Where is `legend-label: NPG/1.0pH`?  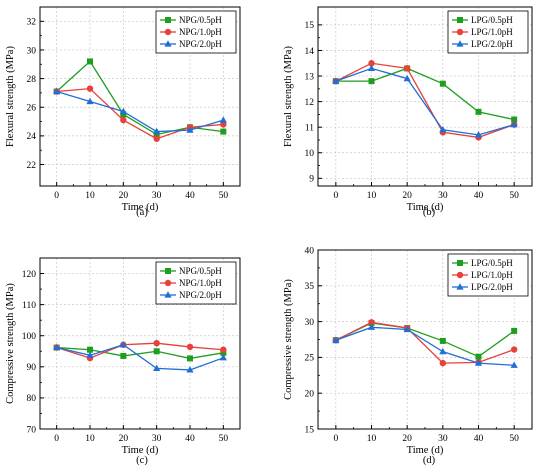
legend-label: NPG/1.0pH is located at coordinates (200, 32).